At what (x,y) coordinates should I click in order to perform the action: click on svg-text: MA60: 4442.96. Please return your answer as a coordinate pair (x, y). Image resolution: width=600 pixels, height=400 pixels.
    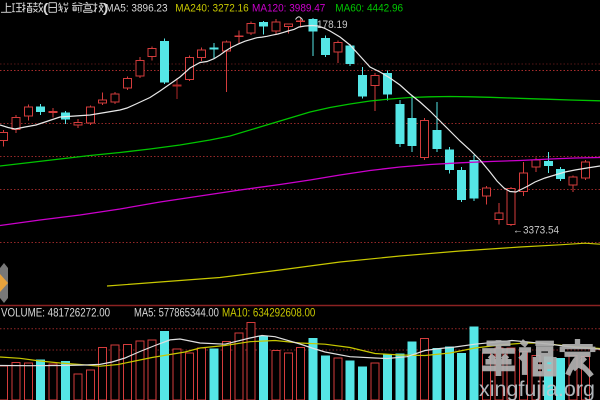
    Looking at the image, I should click on (369, 8).